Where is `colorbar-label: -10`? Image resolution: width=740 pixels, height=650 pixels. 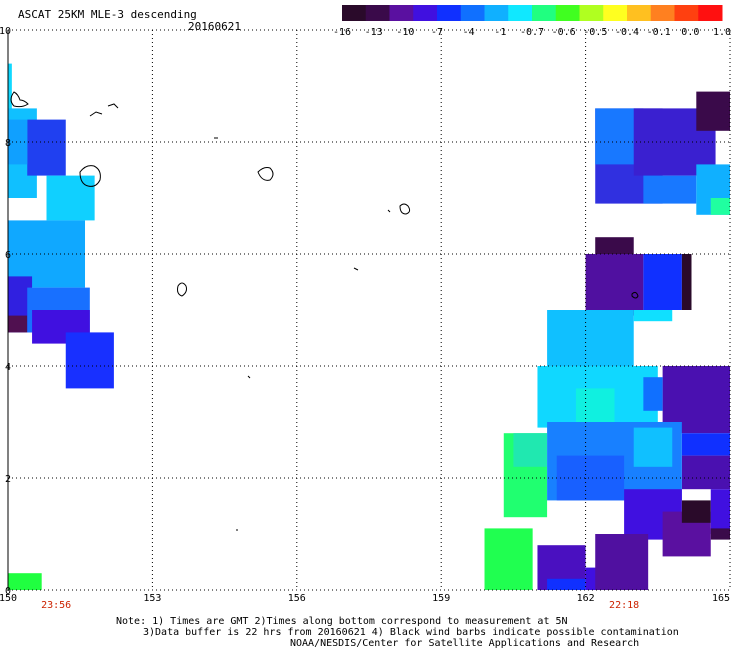
colorbar-label: -10 is located at coordinates (405, 32).